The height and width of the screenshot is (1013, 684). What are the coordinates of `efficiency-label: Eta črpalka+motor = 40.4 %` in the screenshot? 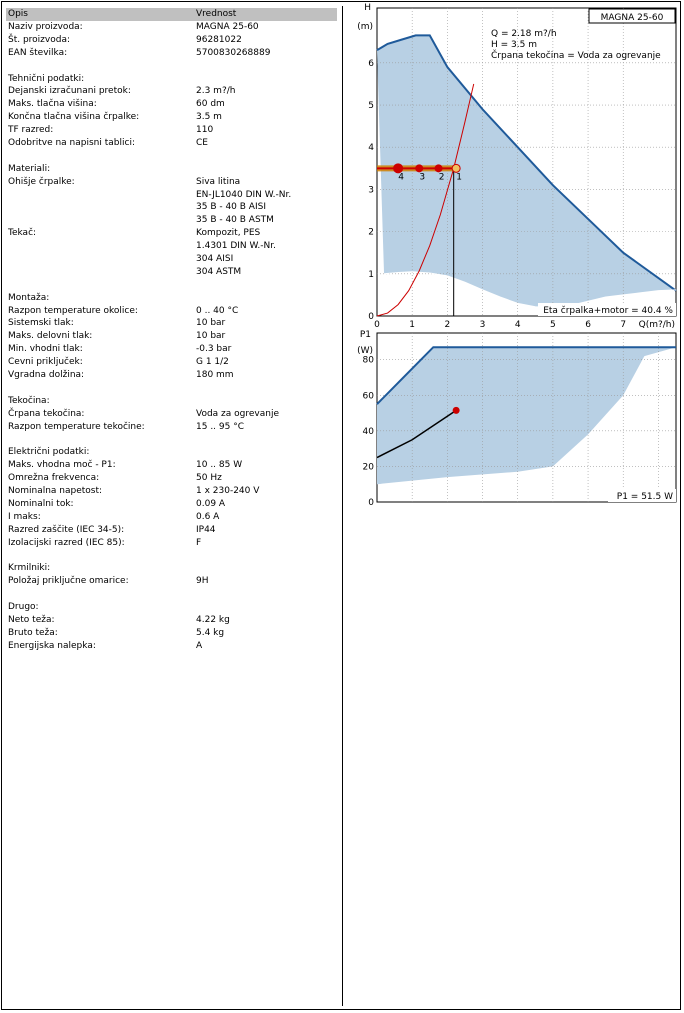 It's located at (608, 310).